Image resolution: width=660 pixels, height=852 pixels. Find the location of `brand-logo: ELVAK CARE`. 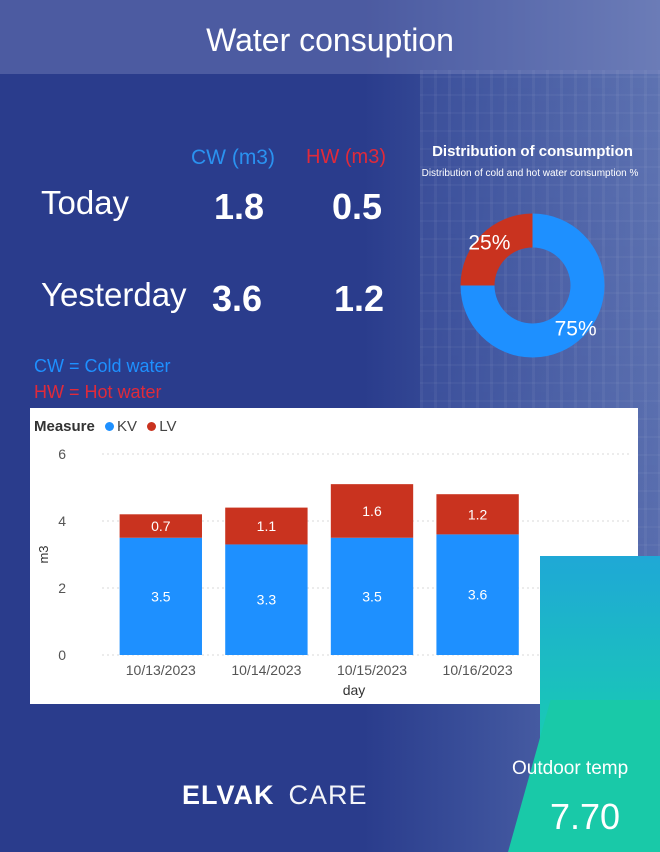

brand-logo: ELVAK CARE is located at coordinates (275, 795).